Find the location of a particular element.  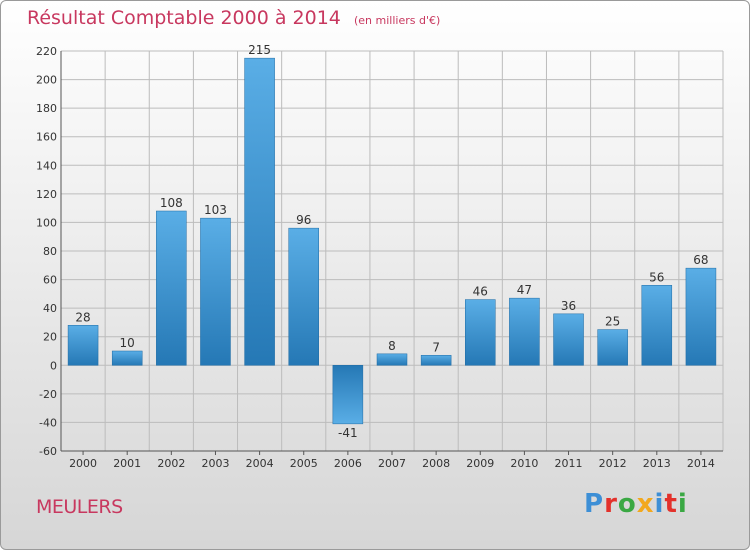

value-label-2014: 68 is located at coordinates (700, 260).